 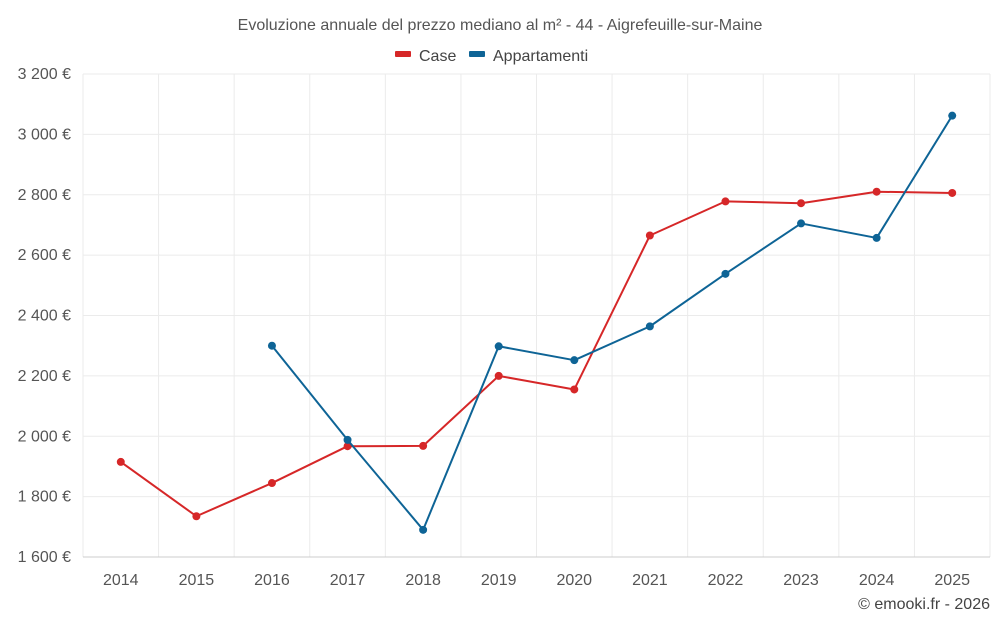 I want to click on data-point-case-2025, so click(x=952, y=192).